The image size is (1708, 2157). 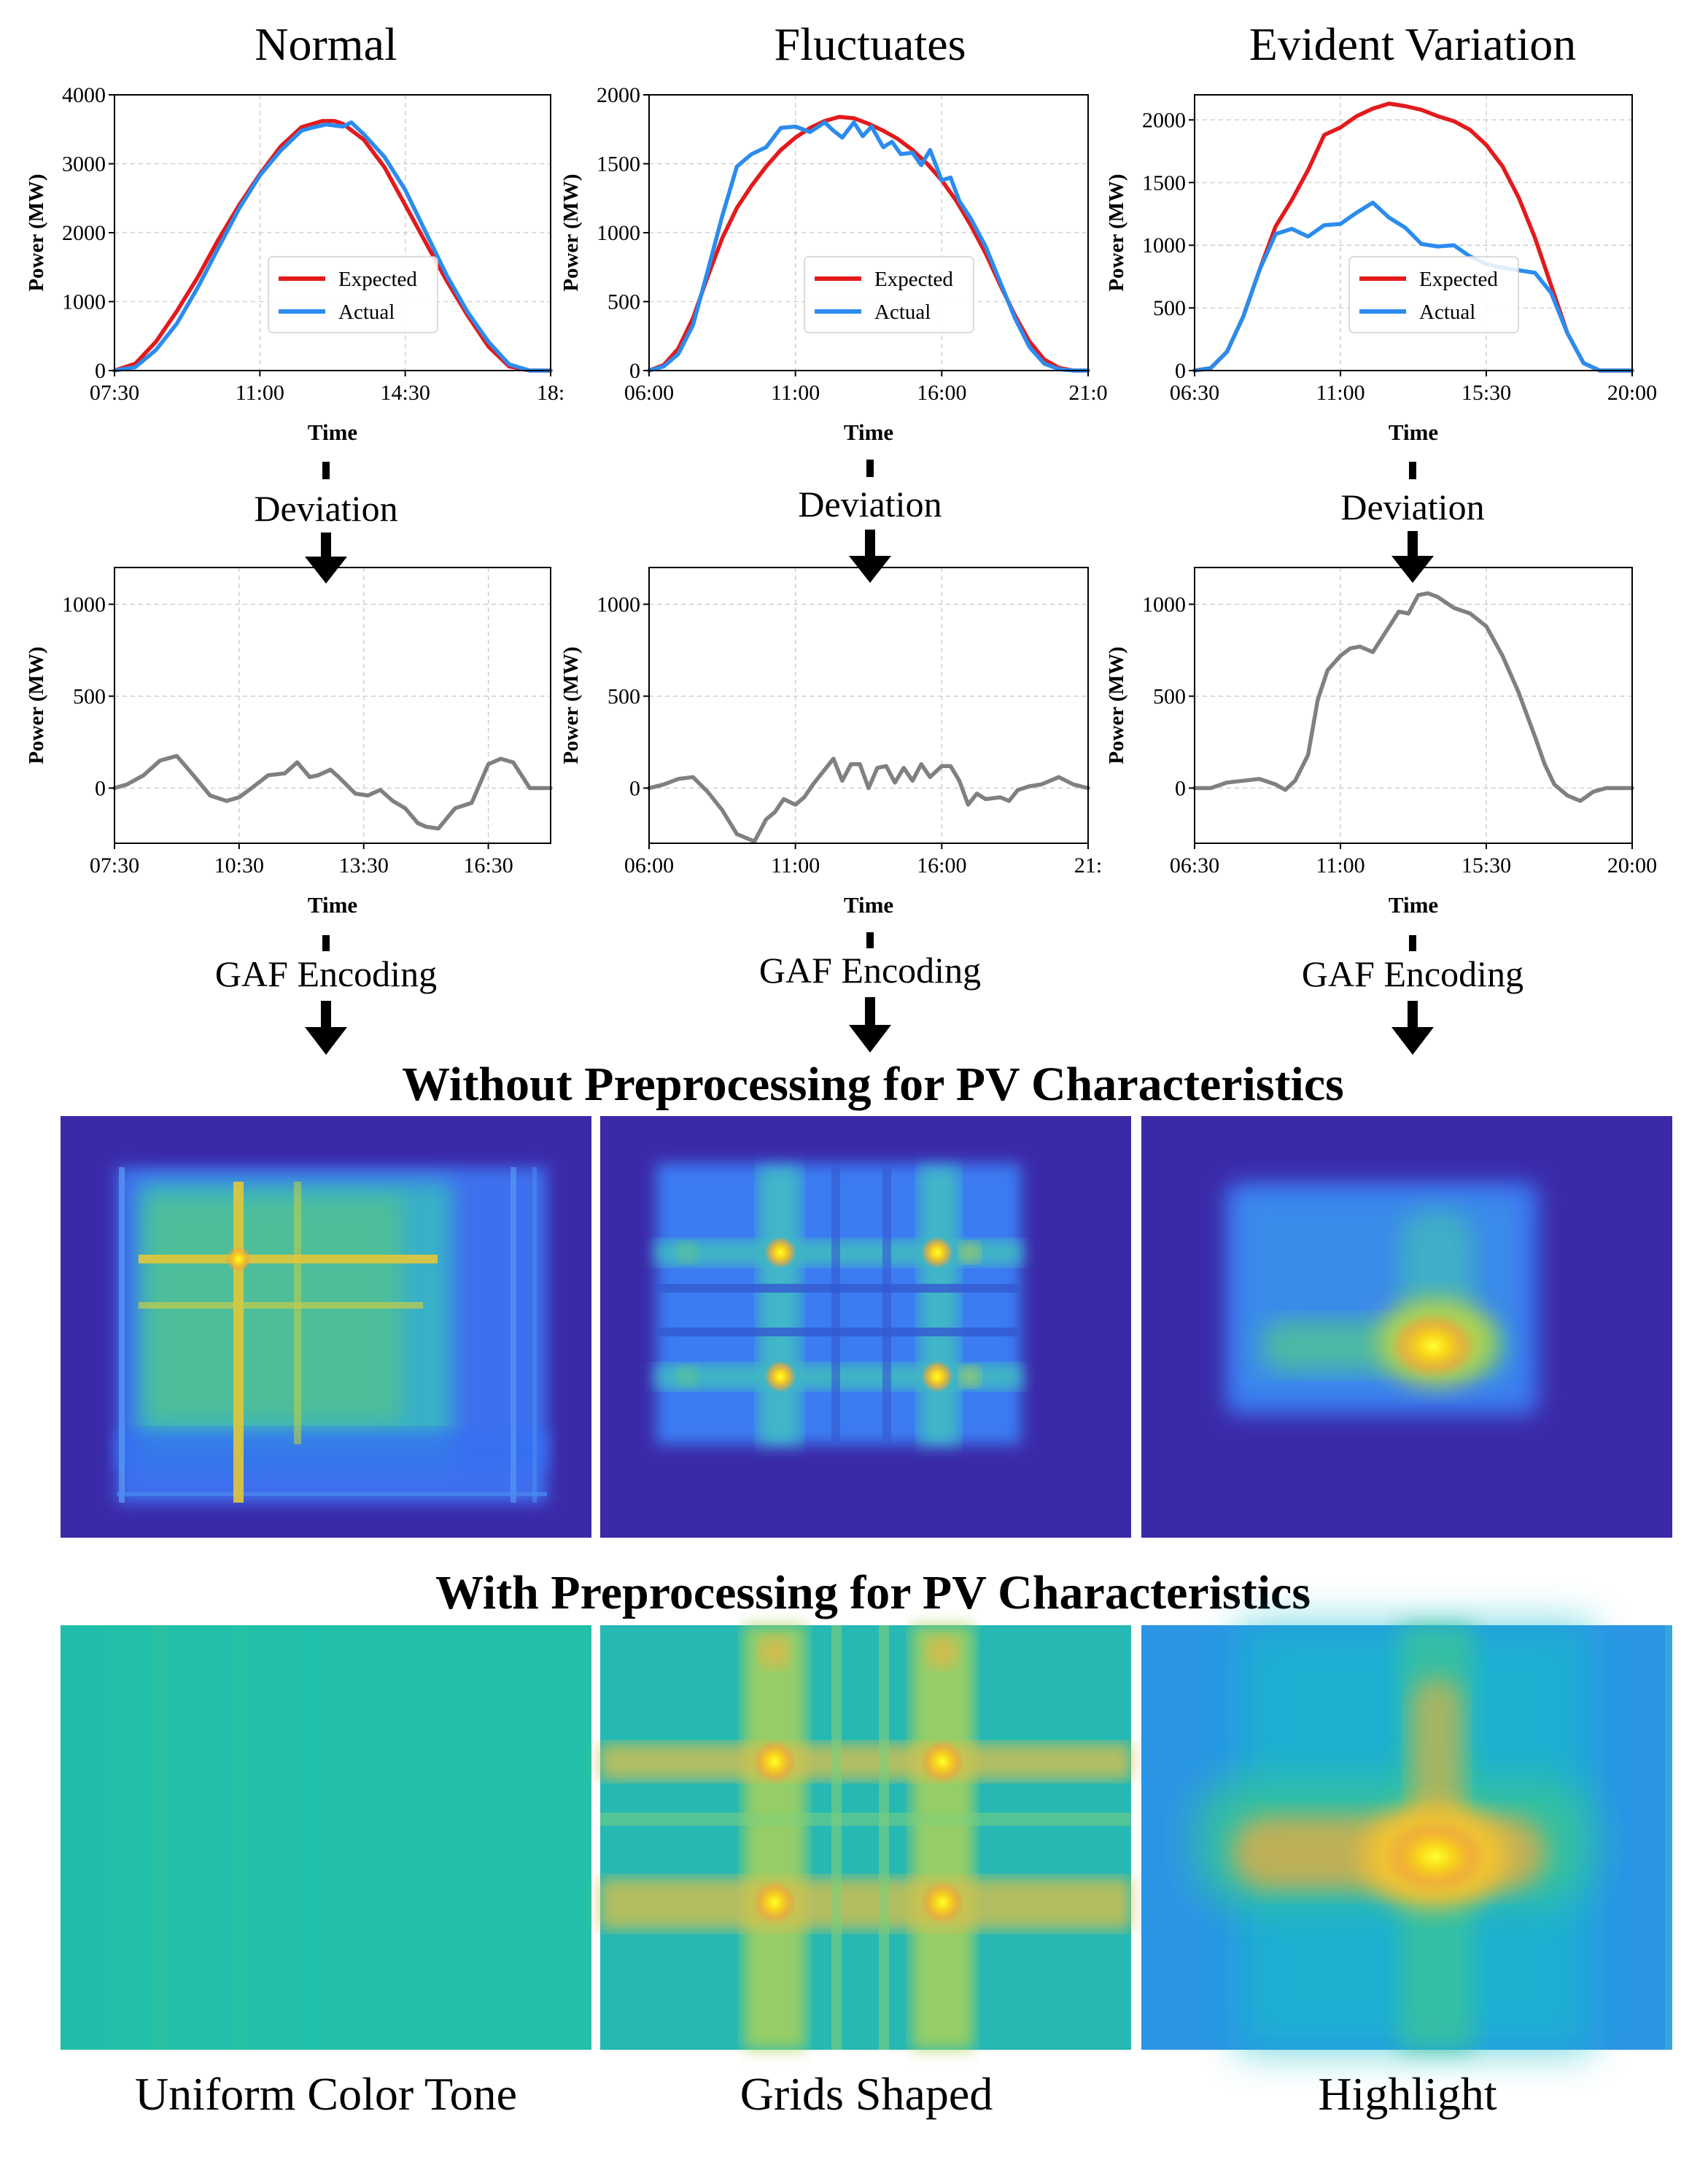 I want to click on x-tick-label: 14:30, so click(x=405, y=393).